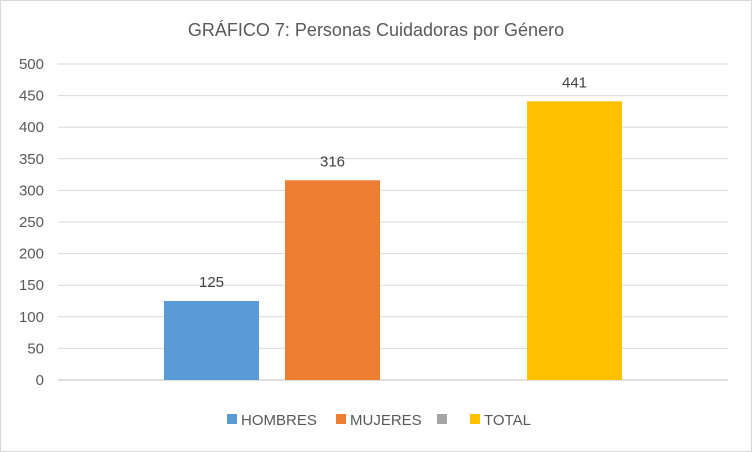 This screenshot has width=752, height=452. What do you see at coordinates (386, 420) in the screenshot?
I see `legend-label: MUJERES` at bounding box center [386, 420].